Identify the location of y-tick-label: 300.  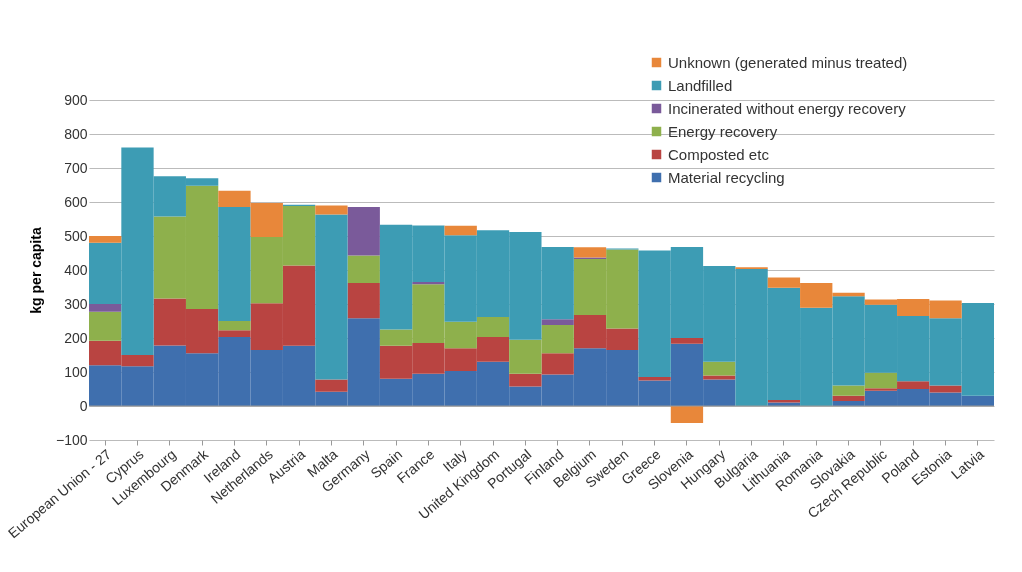
(76, 303).